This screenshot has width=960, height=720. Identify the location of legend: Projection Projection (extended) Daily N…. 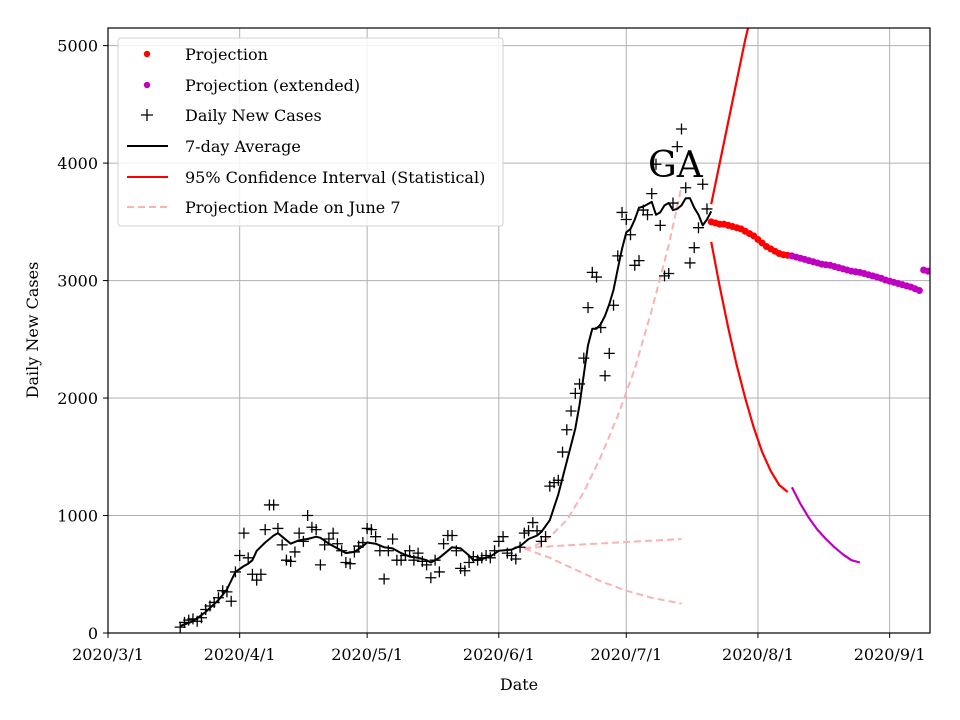
(310, 132).